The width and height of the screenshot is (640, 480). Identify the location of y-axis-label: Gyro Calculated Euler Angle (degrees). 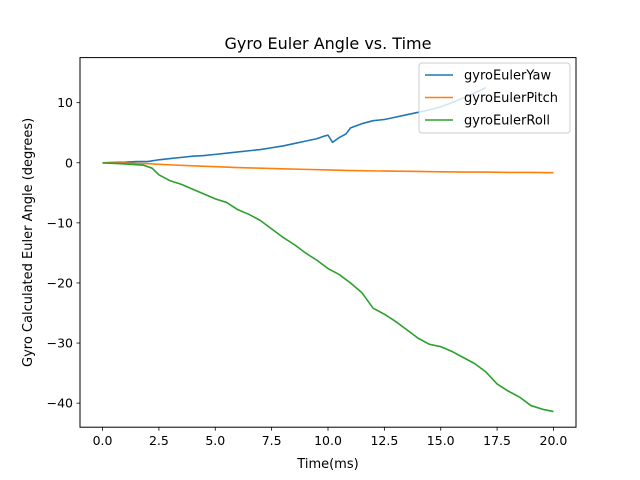
(28, 242).